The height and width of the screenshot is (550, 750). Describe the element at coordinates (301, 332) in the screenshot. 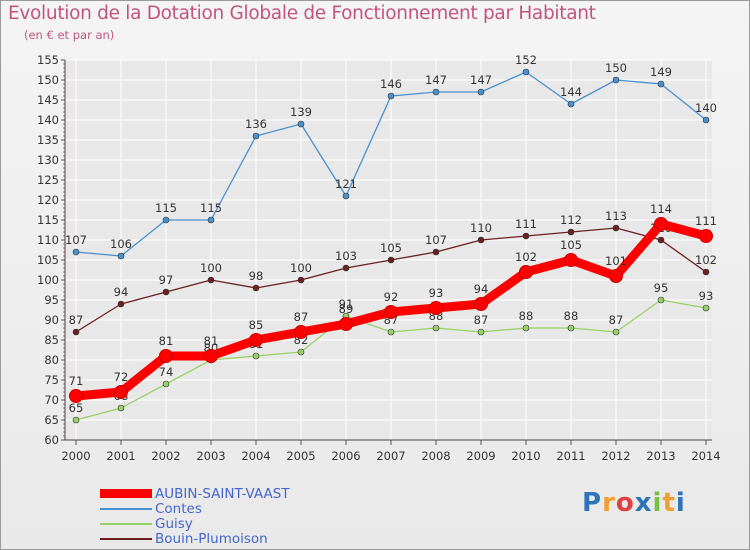

I see `data-point-aubin-saint-vaast-2005` at that location.